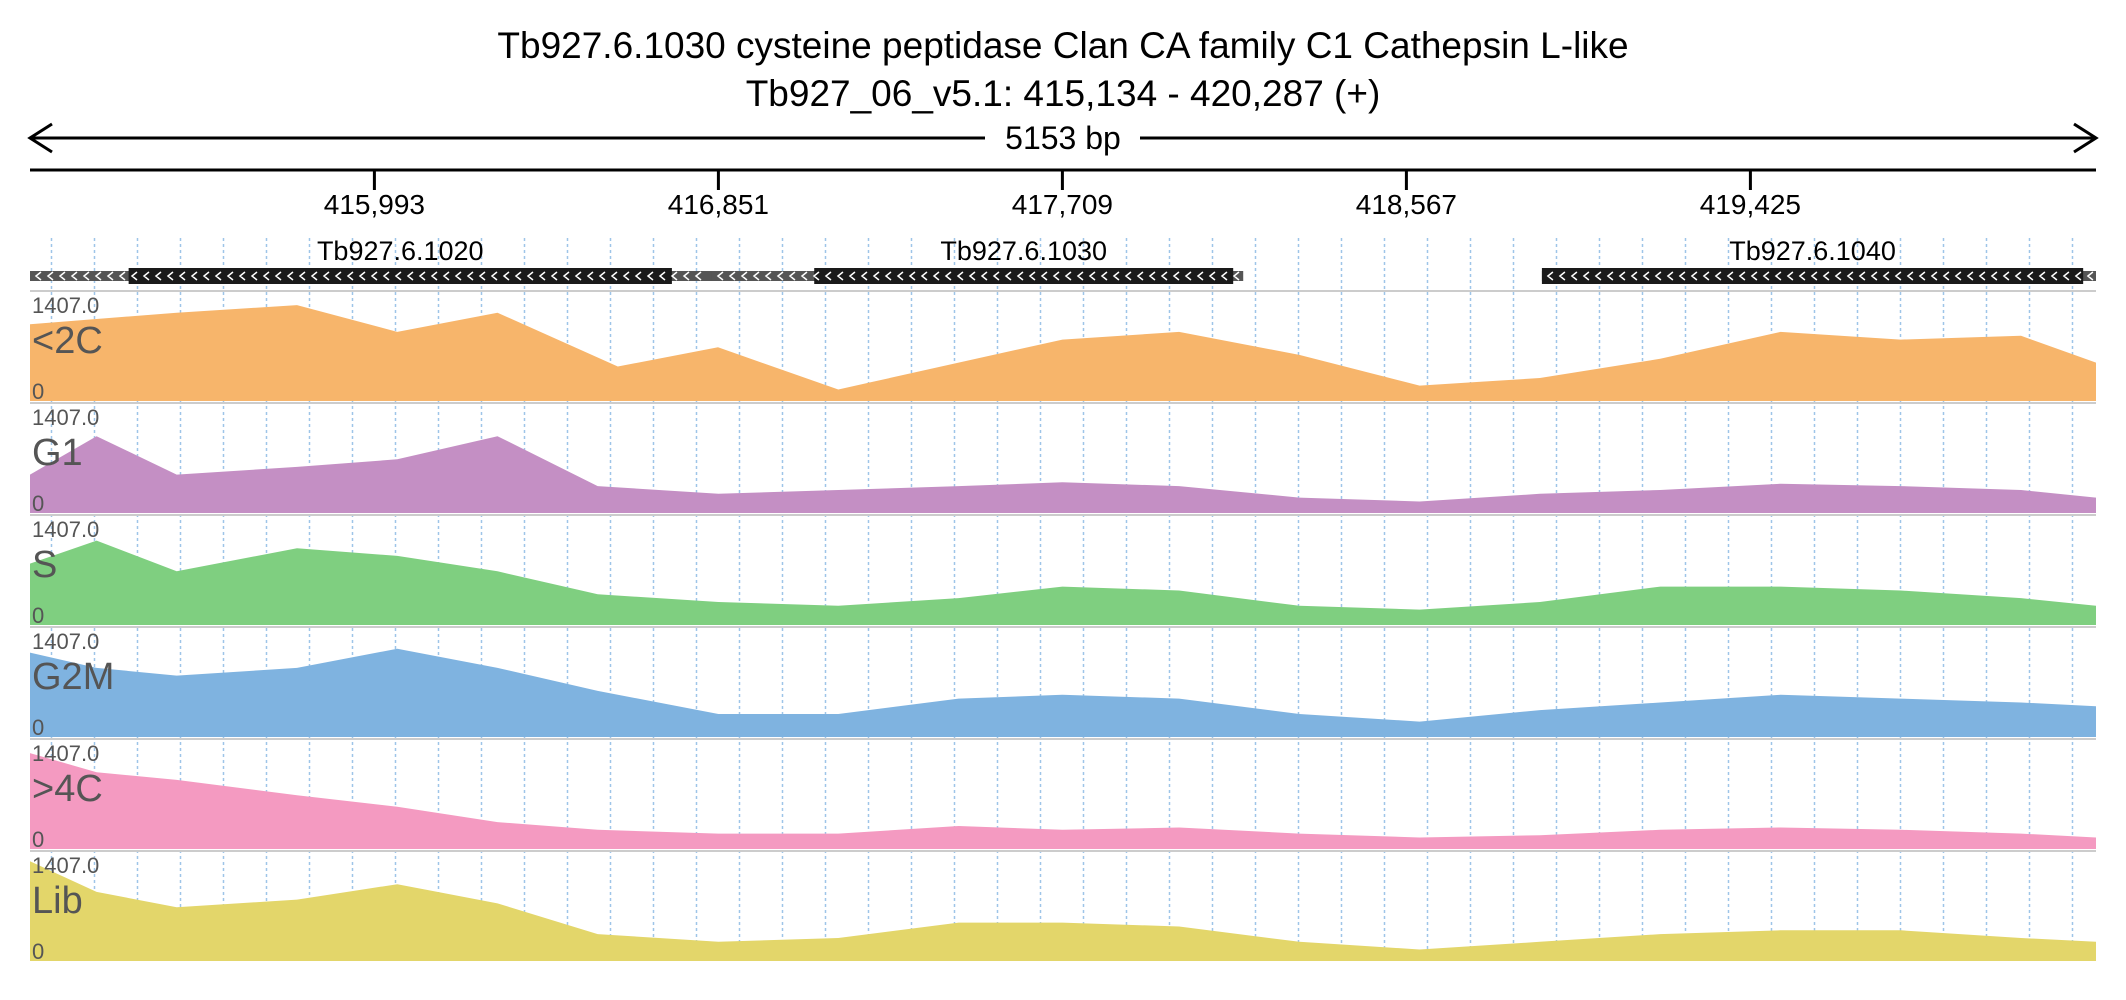 The height and width of the screenshot is (1000, 2126). Describe the element at coordinates (1063, 93) in the screenshot. I see `chart-subtitle: Tb927_06_v5.1: 415,134 - 420,287 (+)` at that location.